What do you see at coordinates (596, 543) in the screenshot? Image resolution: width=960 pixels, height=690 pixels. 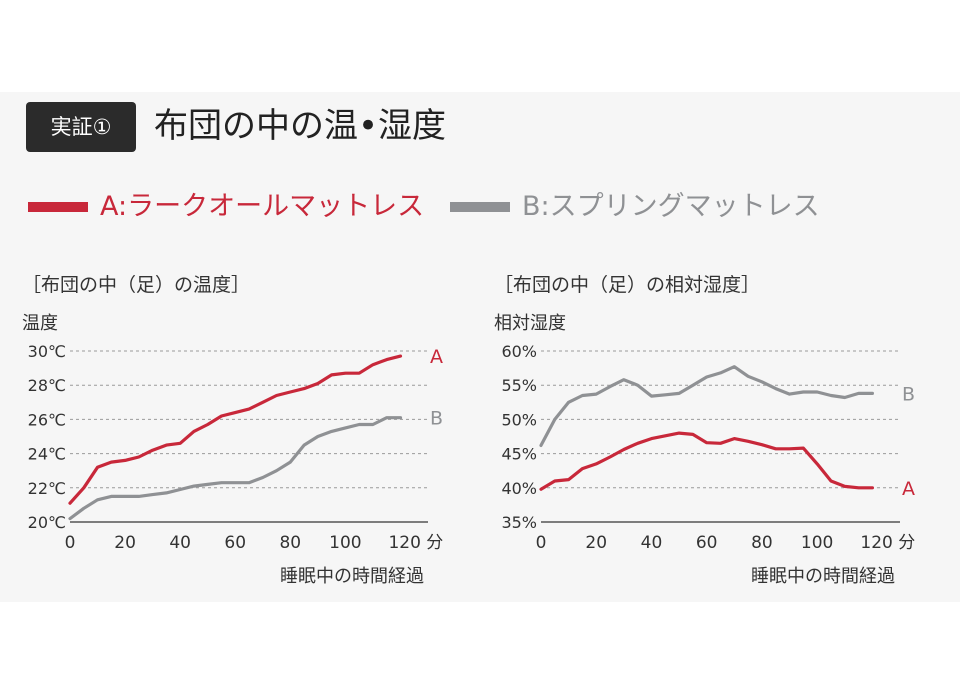 I see `chart2-x-tick-label: 20` at bounding box center [596, 543].